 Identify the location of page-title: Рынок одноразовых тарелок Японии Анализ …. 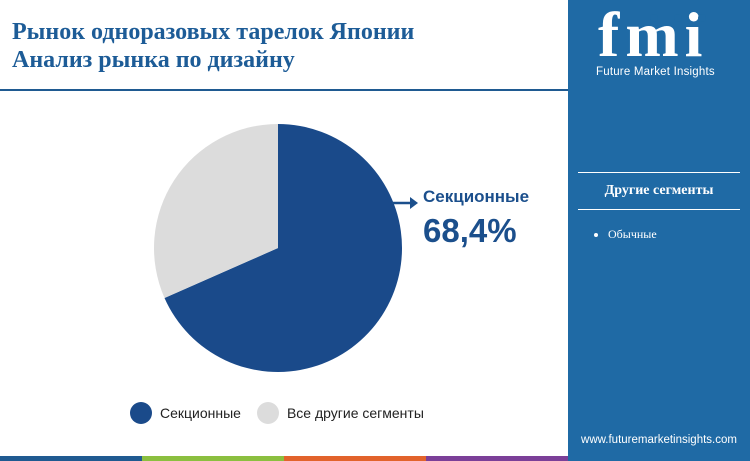
(287, 46).